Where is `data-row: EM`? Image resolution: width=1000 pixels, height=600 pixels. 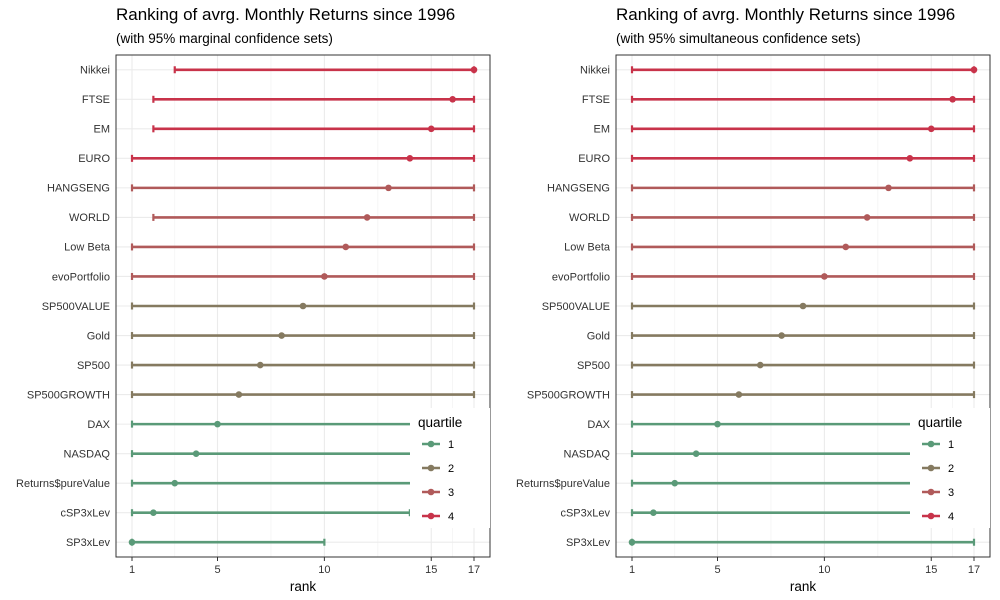
data-row: EM is located at coordinates (785, 130).